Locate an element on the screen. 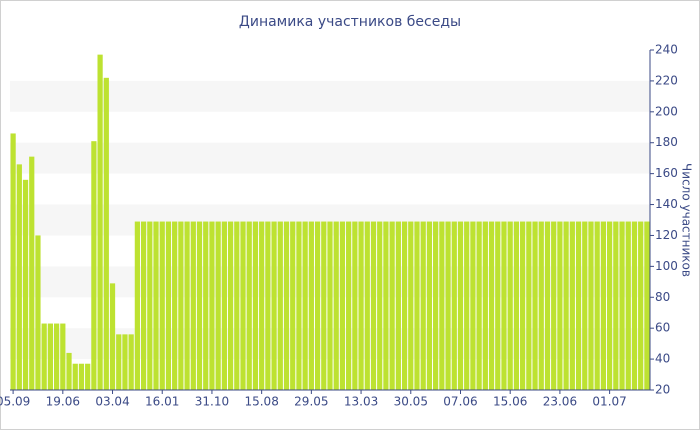 The image size is (700, 430). x-tick-label: 07.06 is located at coordinates (460, 402).